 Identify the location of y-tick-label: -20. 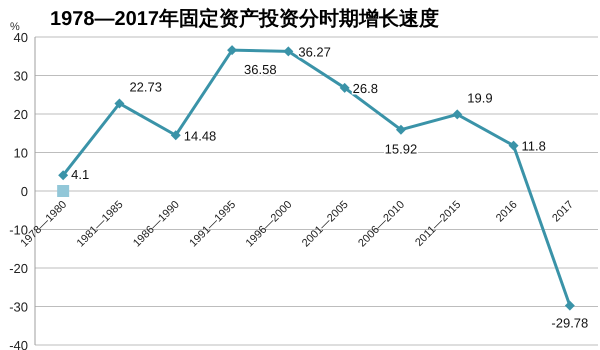
(18, 268).